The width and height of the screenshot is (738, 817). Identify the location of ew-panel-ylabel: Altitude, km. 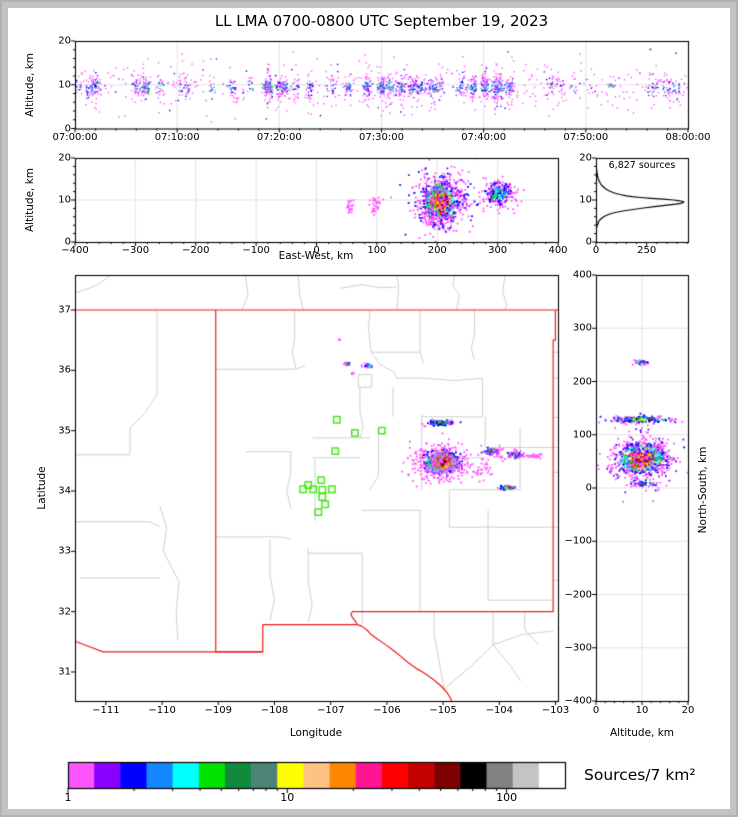
(30, 200).